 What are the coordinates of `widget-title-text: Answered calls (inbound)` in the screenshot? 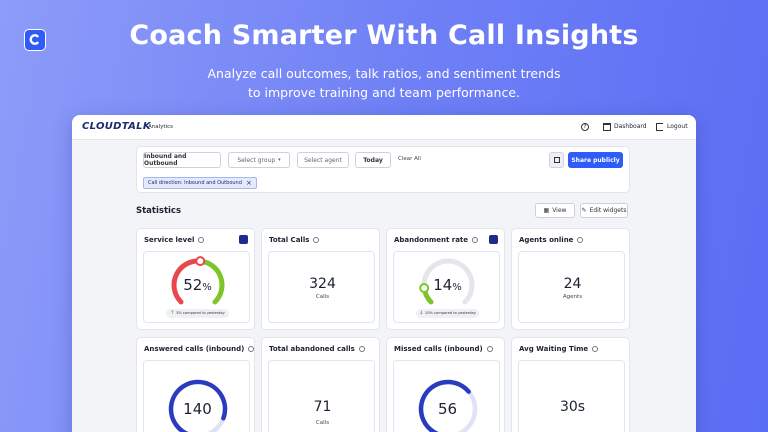 It's located at (194, 349).